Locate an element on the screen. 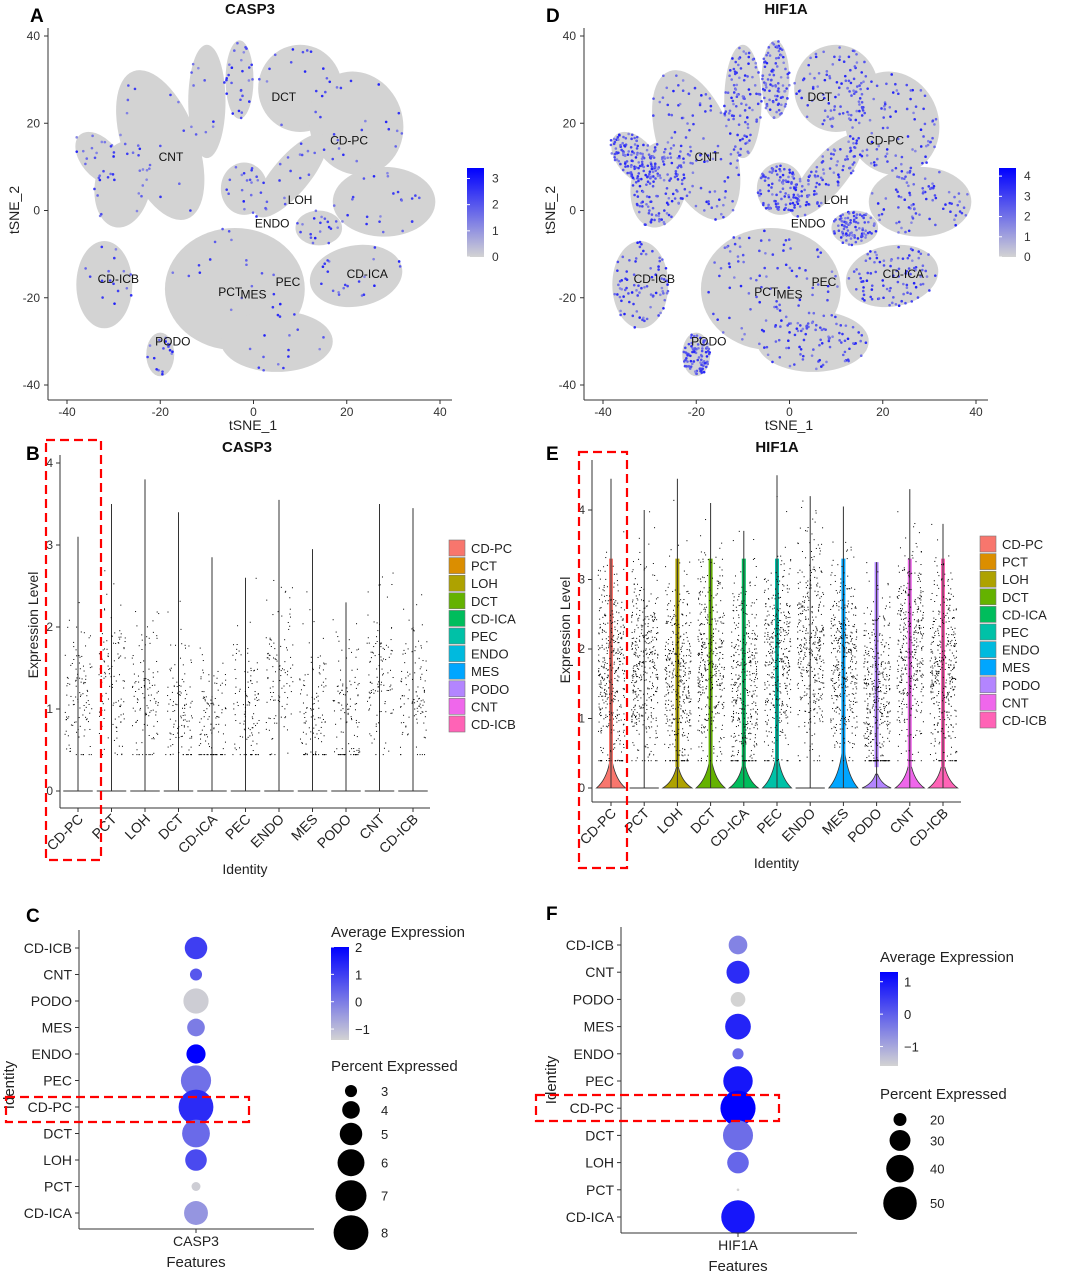 This screenshot has height=1274, width=1065. y-tick-label: 1 is located at coordinates (49, 709).